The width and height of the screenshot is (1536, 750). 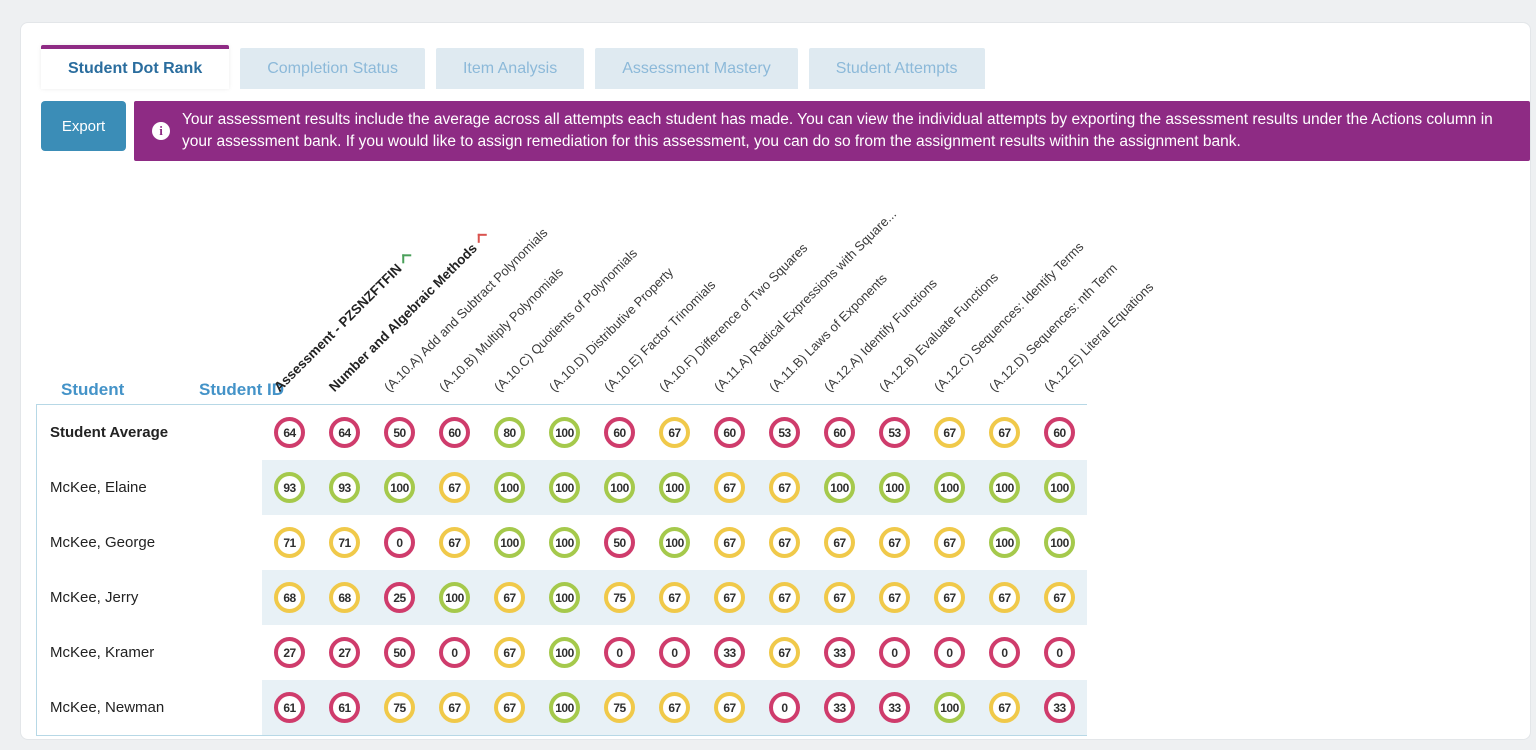 I want to click on column-header: Assessment - PZSNZFTFIN, so click(x=343, y=323).